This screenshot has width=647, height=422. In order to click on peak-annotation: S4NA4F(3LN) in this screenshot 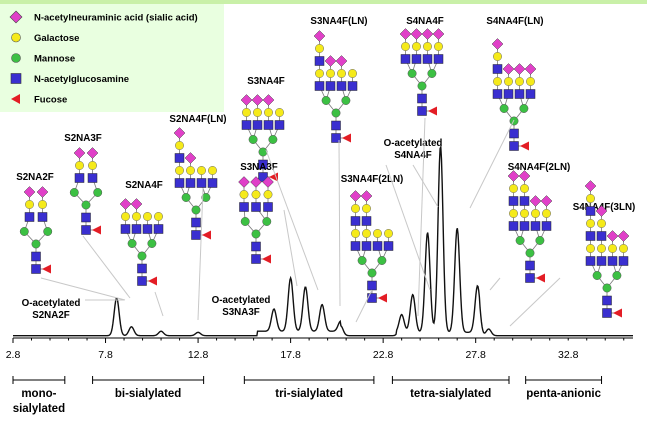, I will do `click(604, 207)`.